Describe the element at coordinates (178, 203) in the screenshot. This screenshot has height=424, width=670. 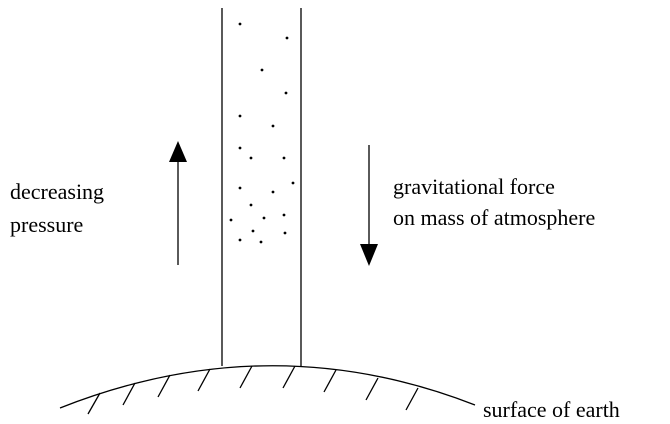
I see `up-arrow` at that location.